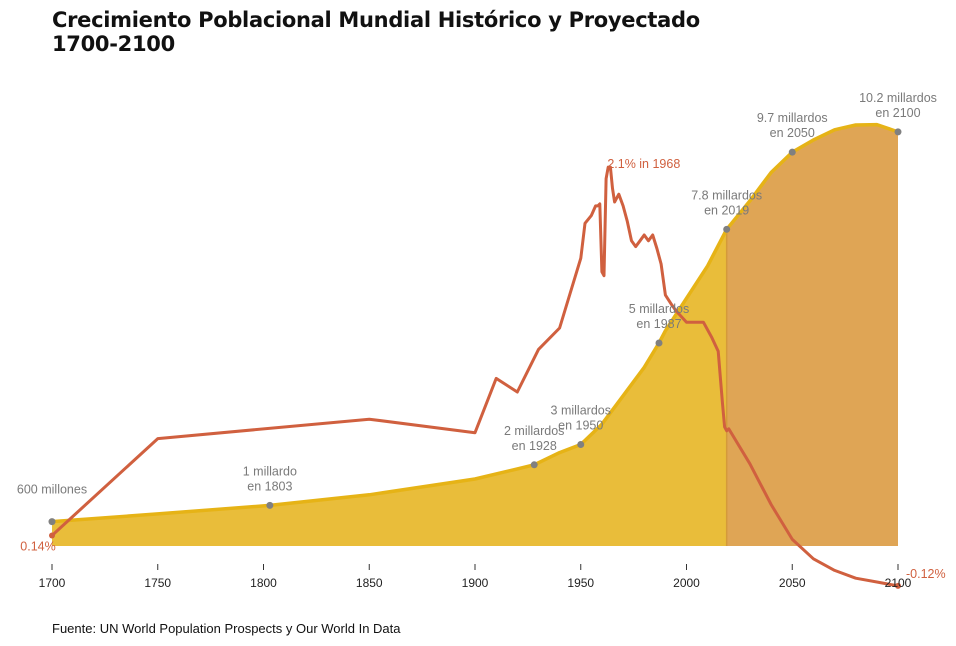  Describe the element at coordinates (52, 490) in the screenshot. I see `population-annotation: 600 millones` at that location.